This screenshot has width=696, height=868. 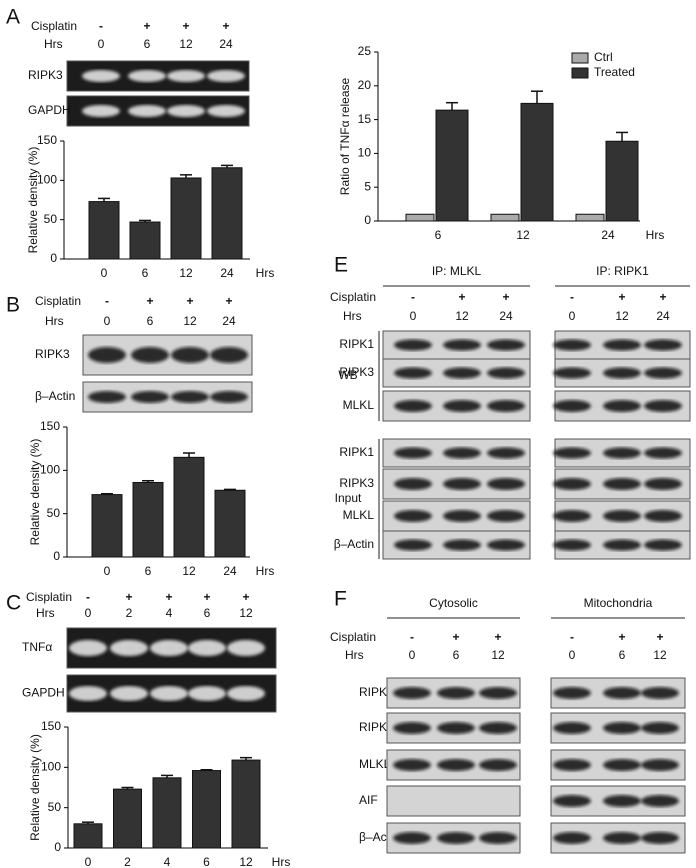 What do you see at coordinates (340, 599) in the screenshot?
I see `panel-letter: F` at bounding box center [340, 599].